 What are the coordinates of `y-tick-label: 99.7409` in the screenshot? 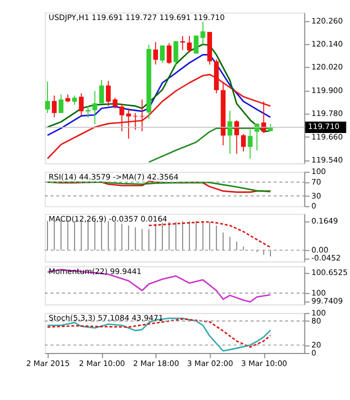 It's located at (327, 301).